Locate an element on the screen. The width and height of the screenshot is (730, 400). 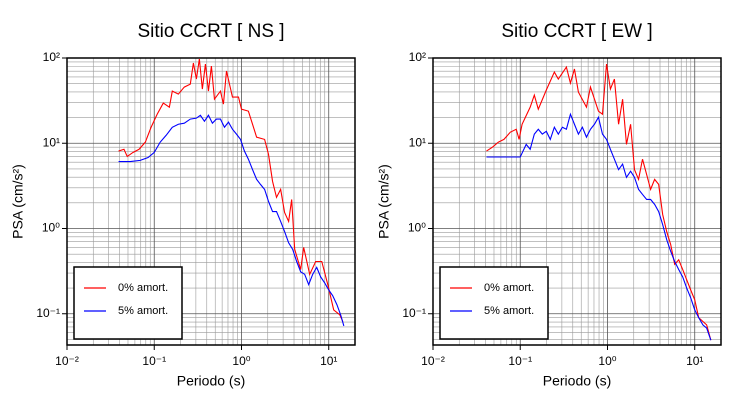
chart-title: Sitio CCRT [ NS ] is located at coordinates (210, 31).